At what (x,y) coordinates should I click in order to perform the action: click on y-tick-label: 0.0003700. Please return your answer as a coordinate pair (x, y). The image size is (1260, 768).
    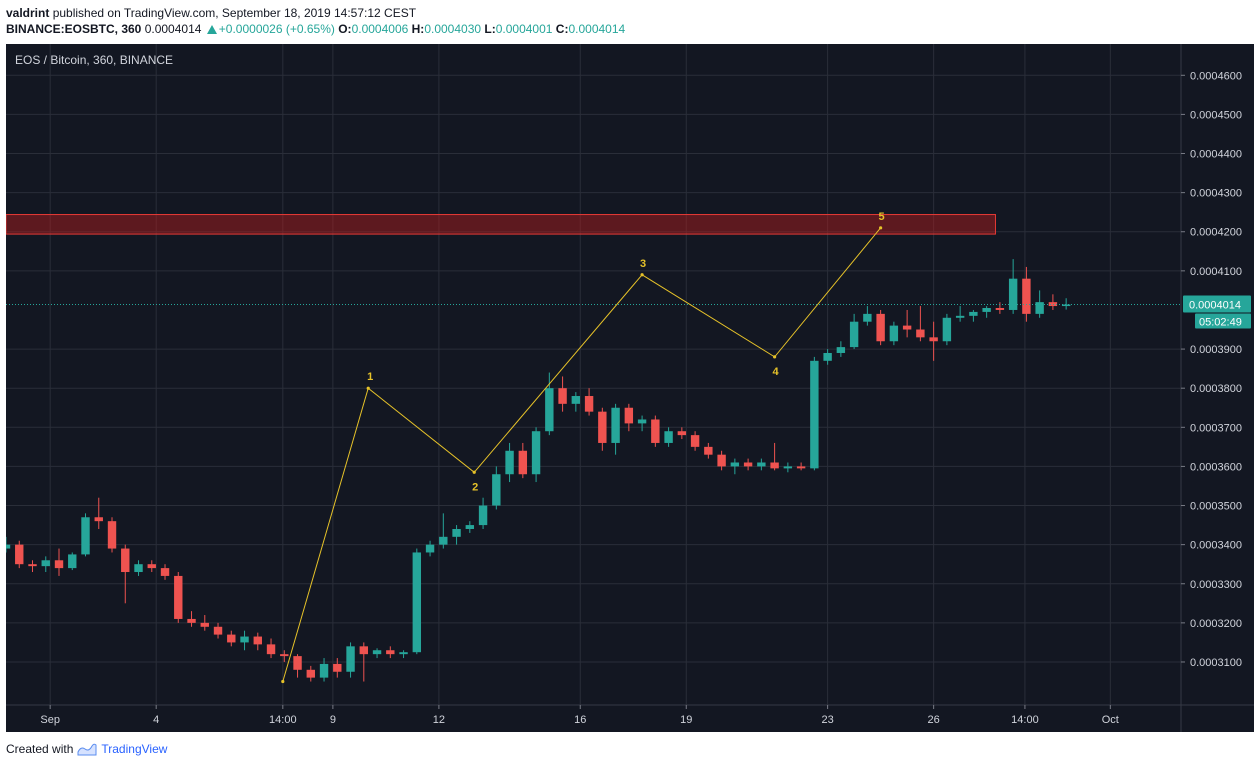
    Looking at the image, I should click on (1216, 428).